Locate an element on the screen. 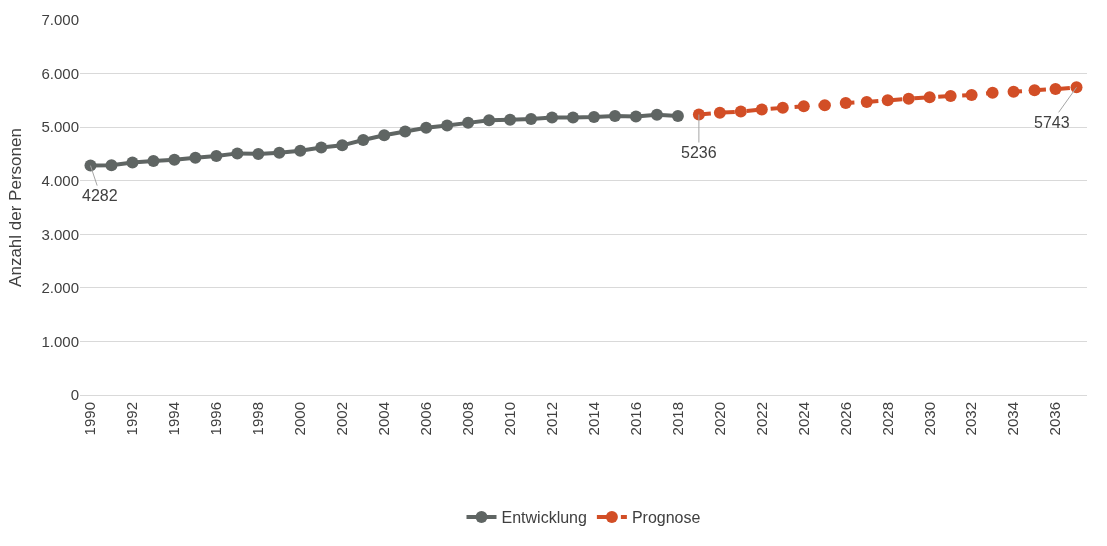  y-tick-label: 3.000 is located at coordinates (60, 234).